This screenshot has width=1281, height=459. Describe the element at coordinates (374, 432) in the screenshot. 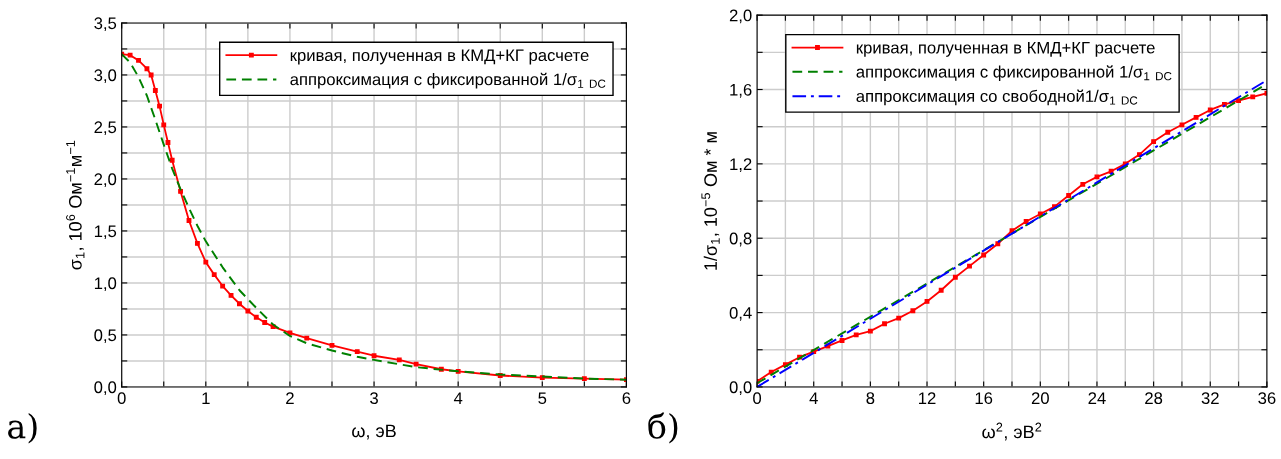

I see `x-axis-title: ω, эВ` at that location.